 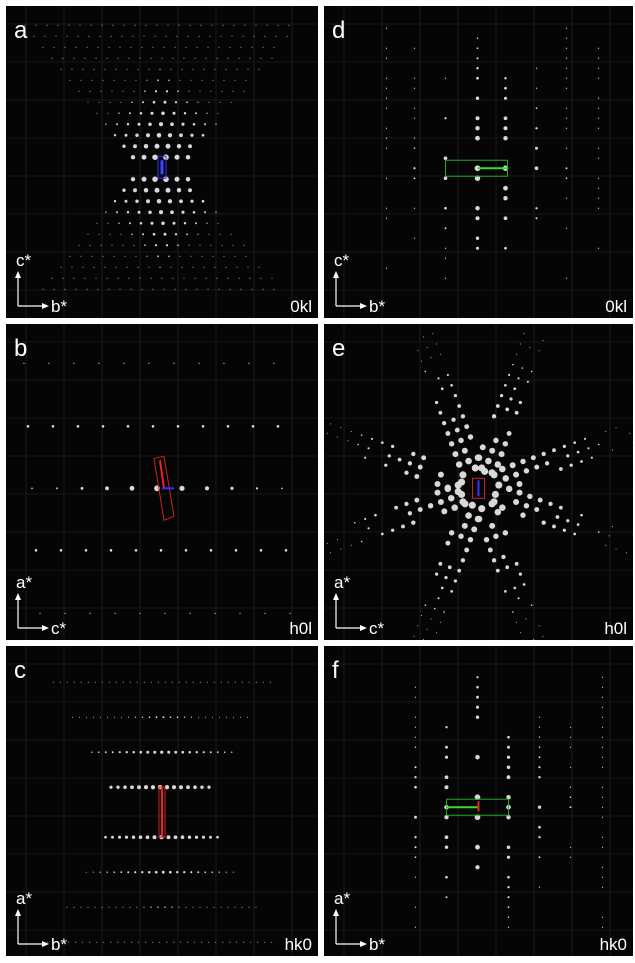 I want to click on horizontal-axis-label: c*, so click(x=59, y=628).